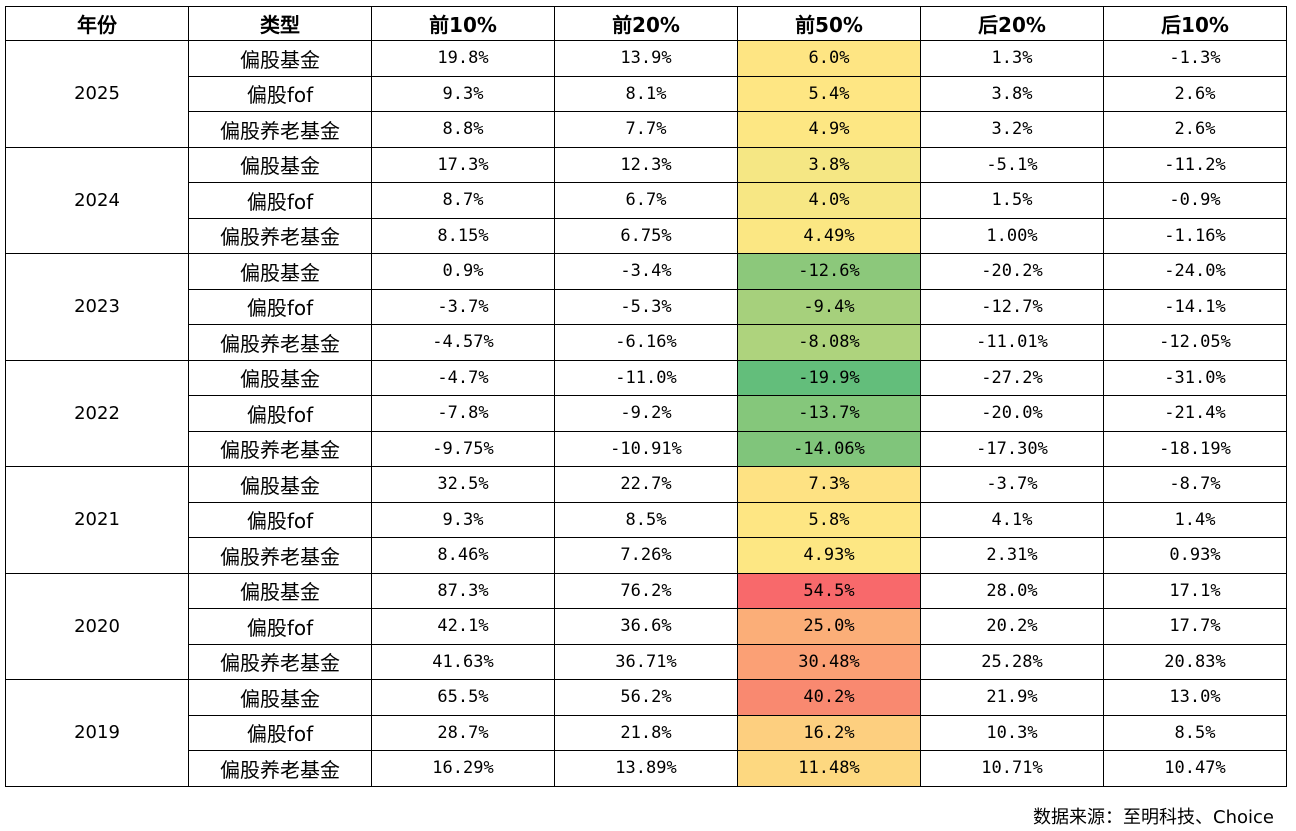  I want to click on year-cell: 2025, so click(97, 94).